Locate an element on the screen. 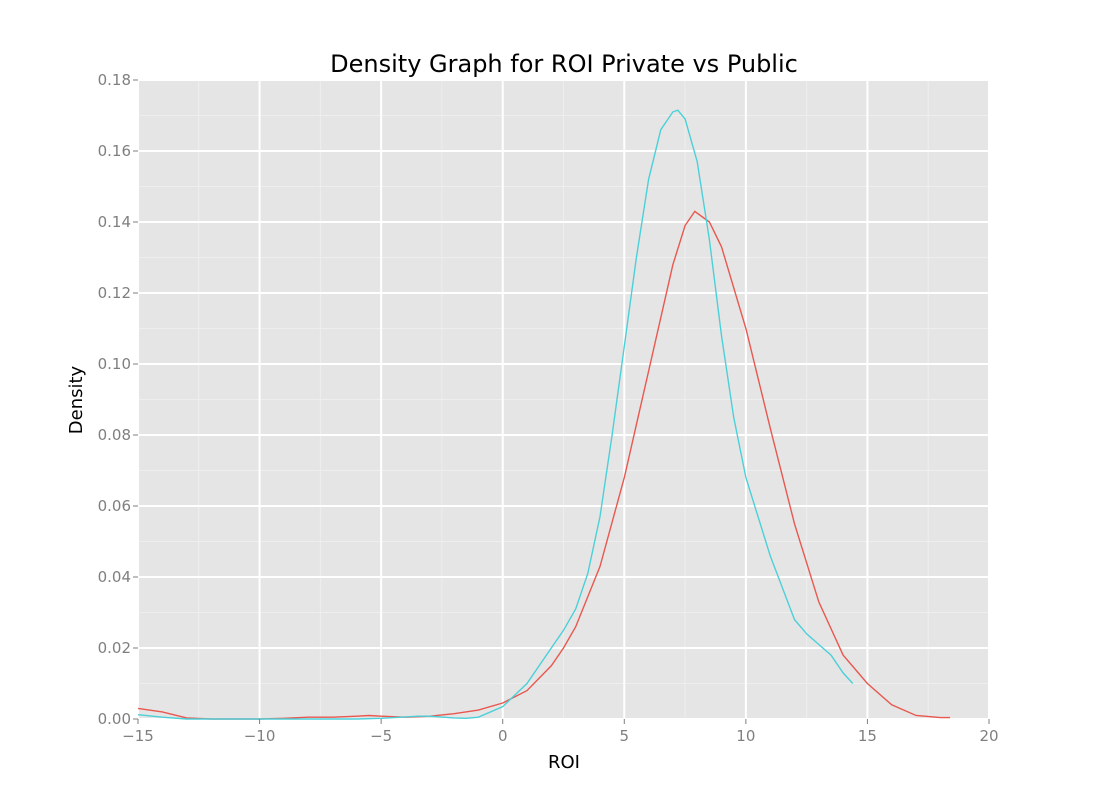  x-tick-label: 5 is located at coordinates (625, 736).